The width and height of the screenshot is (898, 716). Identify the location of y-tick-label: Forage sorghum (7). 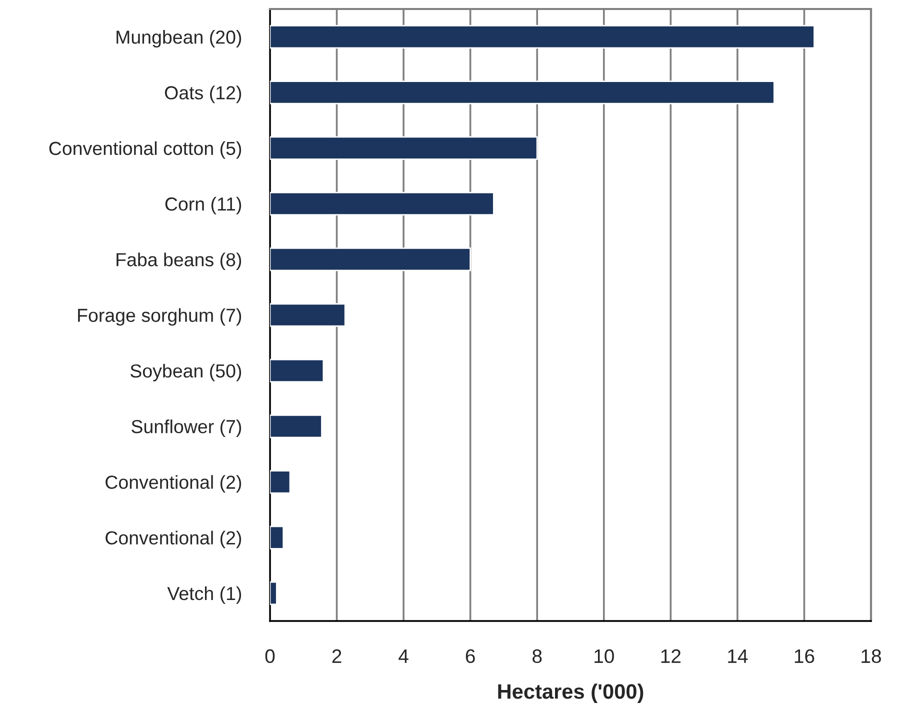
(160, 317).